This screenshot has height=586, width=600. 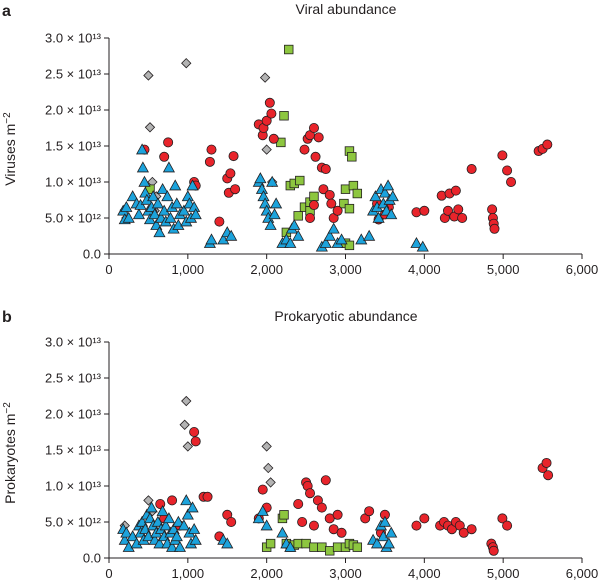 What do you see at coordinates (198, 141) in the screenshot?
I see `series-diamond` at bounding box center [198, 141].